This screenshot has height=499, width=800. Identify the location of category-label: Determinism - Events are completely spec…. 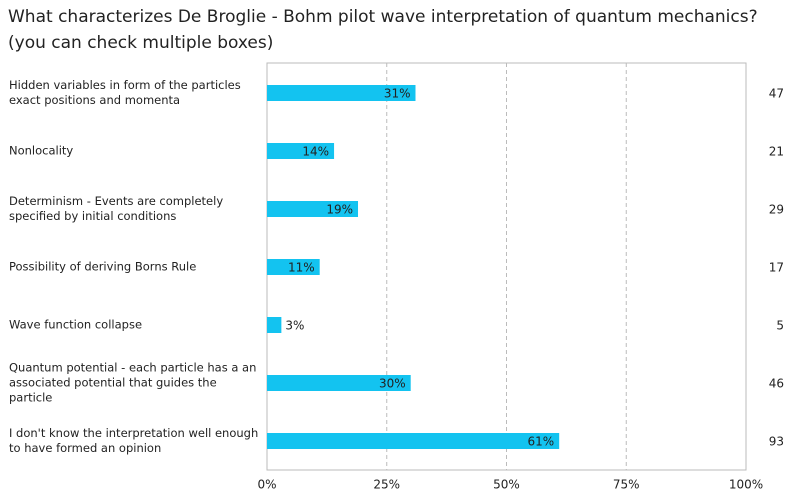
(116, 208).